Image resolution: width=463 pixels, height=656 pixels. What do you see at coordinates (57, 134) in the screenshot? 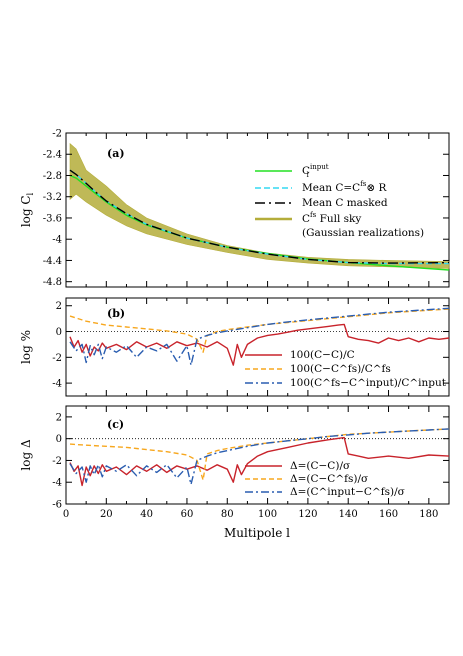
I see `a-y-tick-label-0: -2` at bounding box center [57, 134].